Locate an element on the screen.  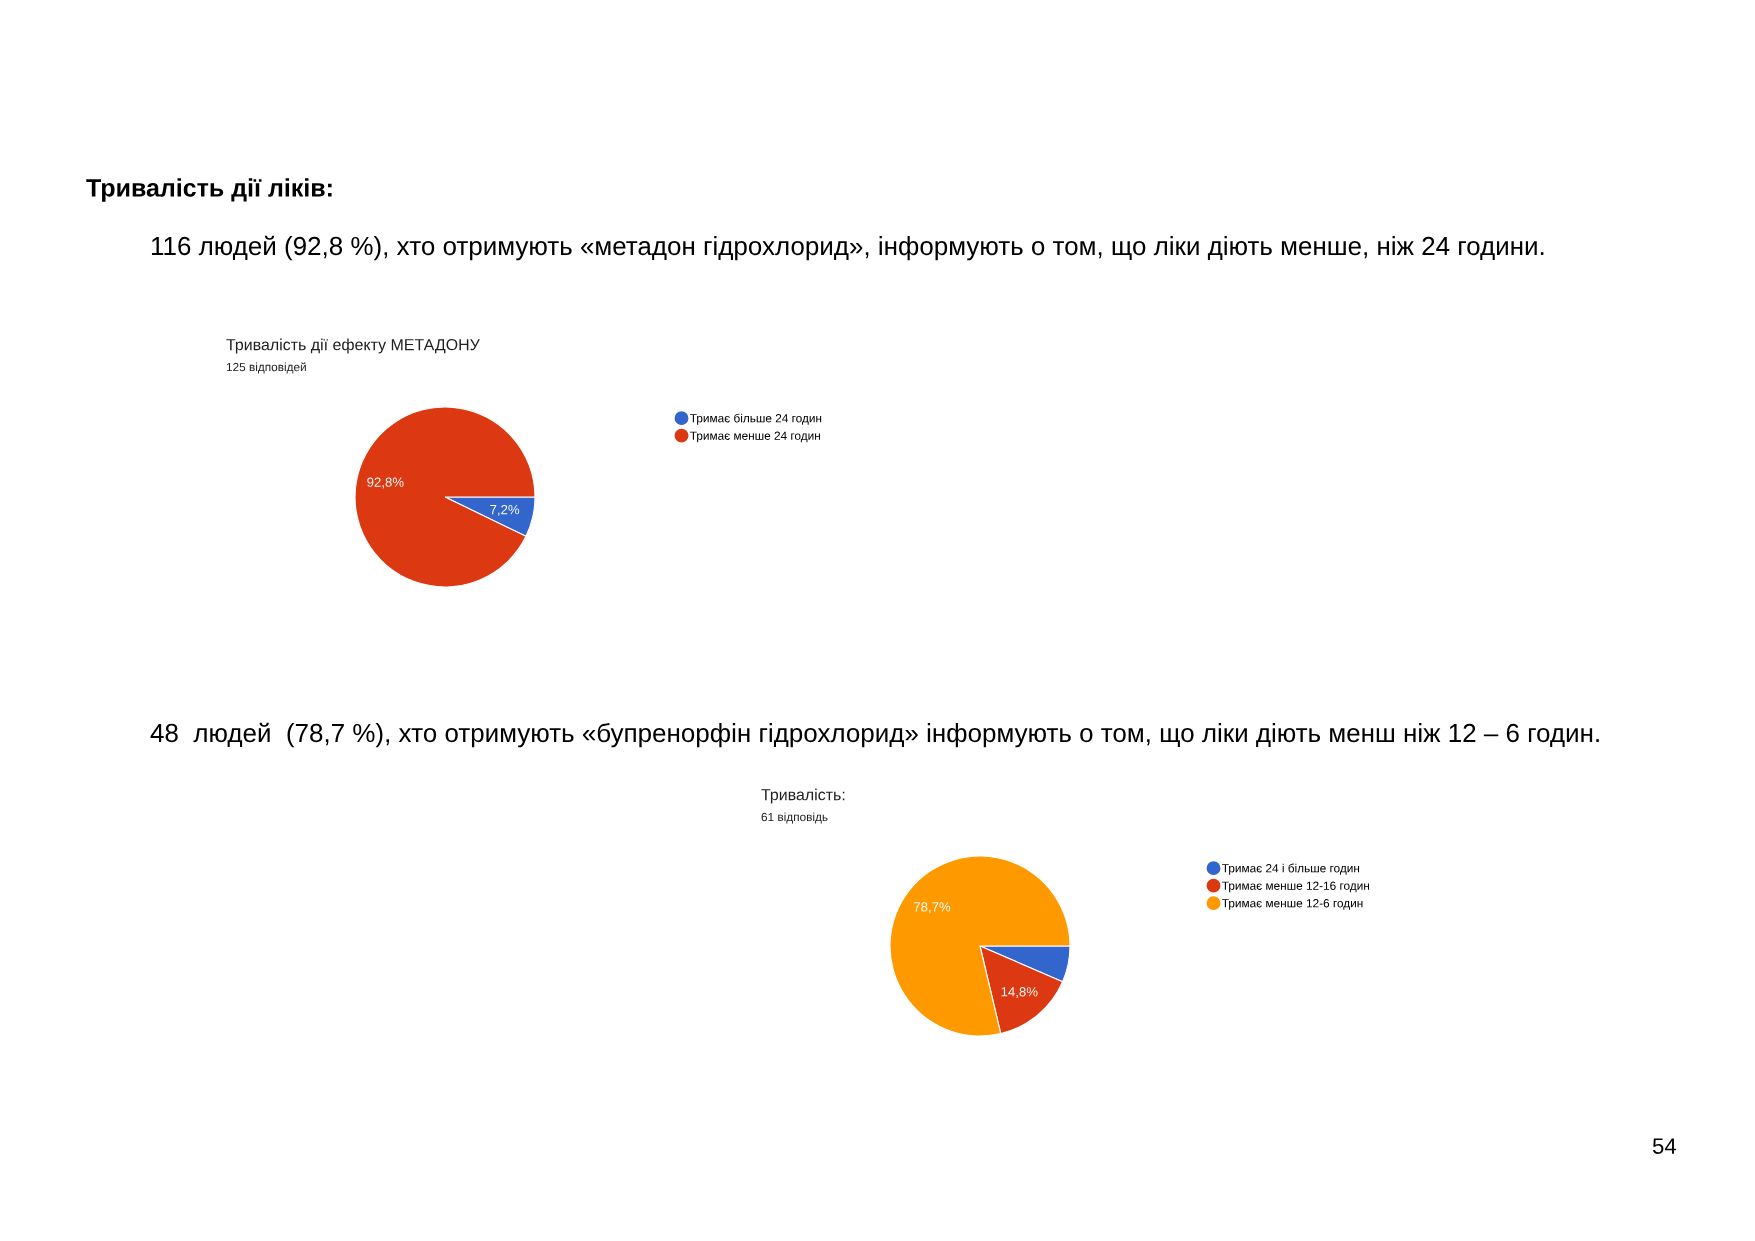
data-label: 14,8% is located at coordinates (1019, 993).